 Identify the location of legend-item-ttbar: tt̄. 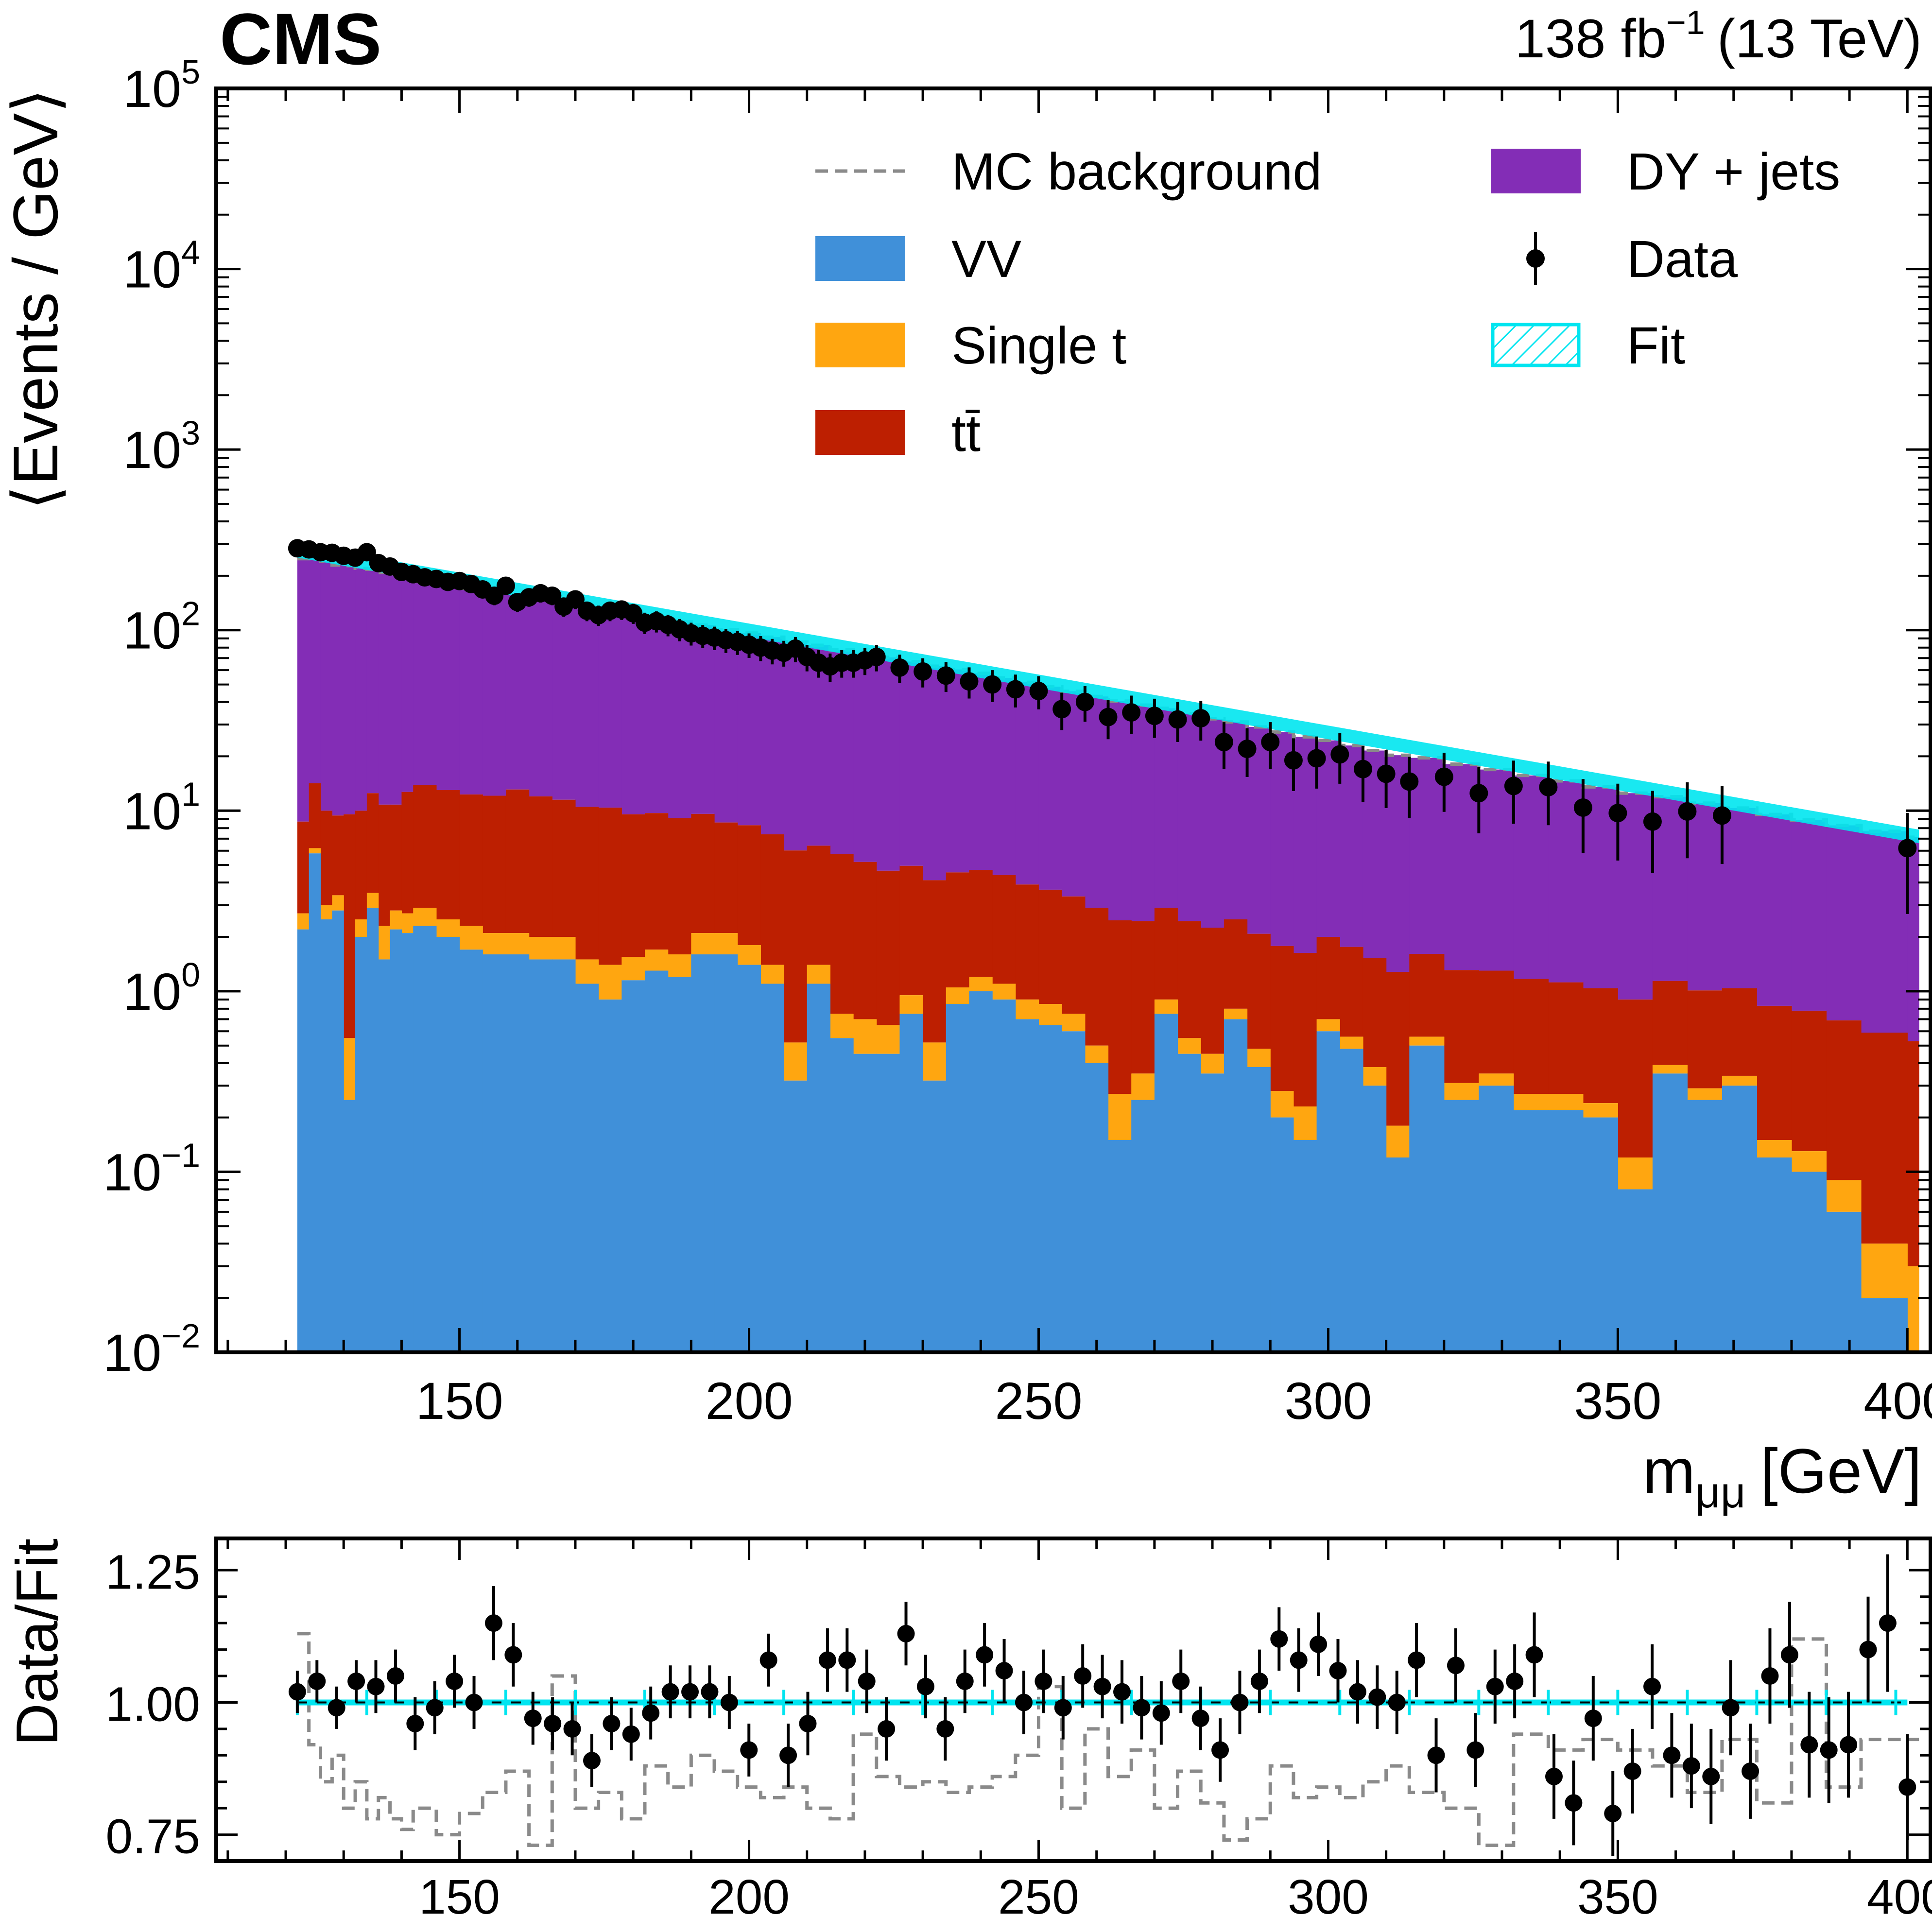
(898, 433).